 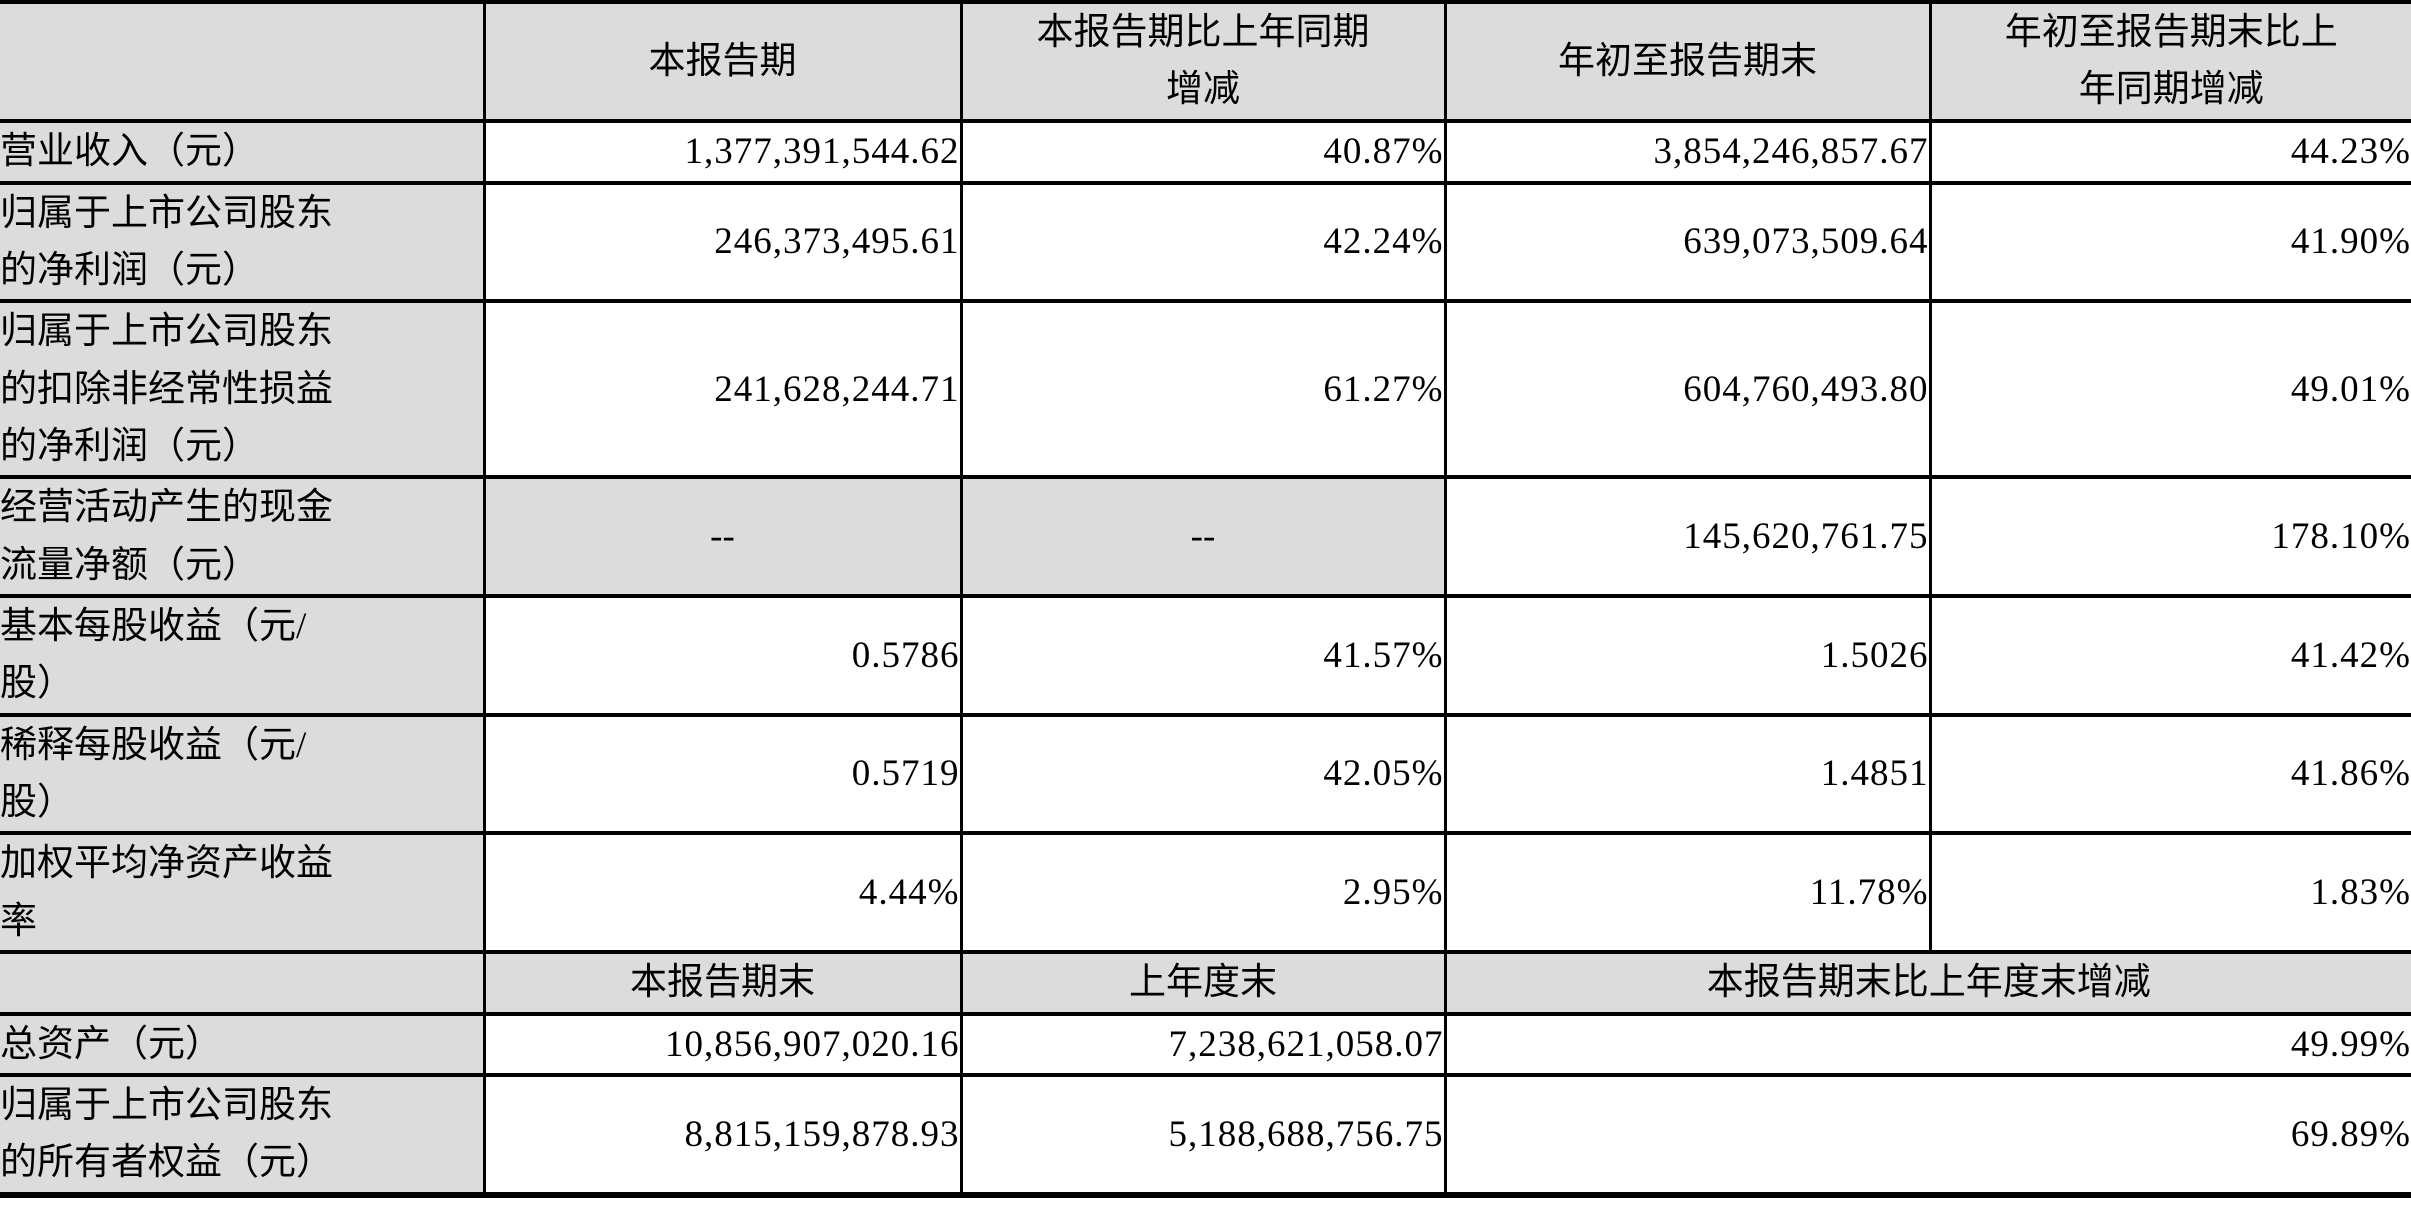 I want to click on cell-value: 639,073,509.64, so click(x=1686, y=242).